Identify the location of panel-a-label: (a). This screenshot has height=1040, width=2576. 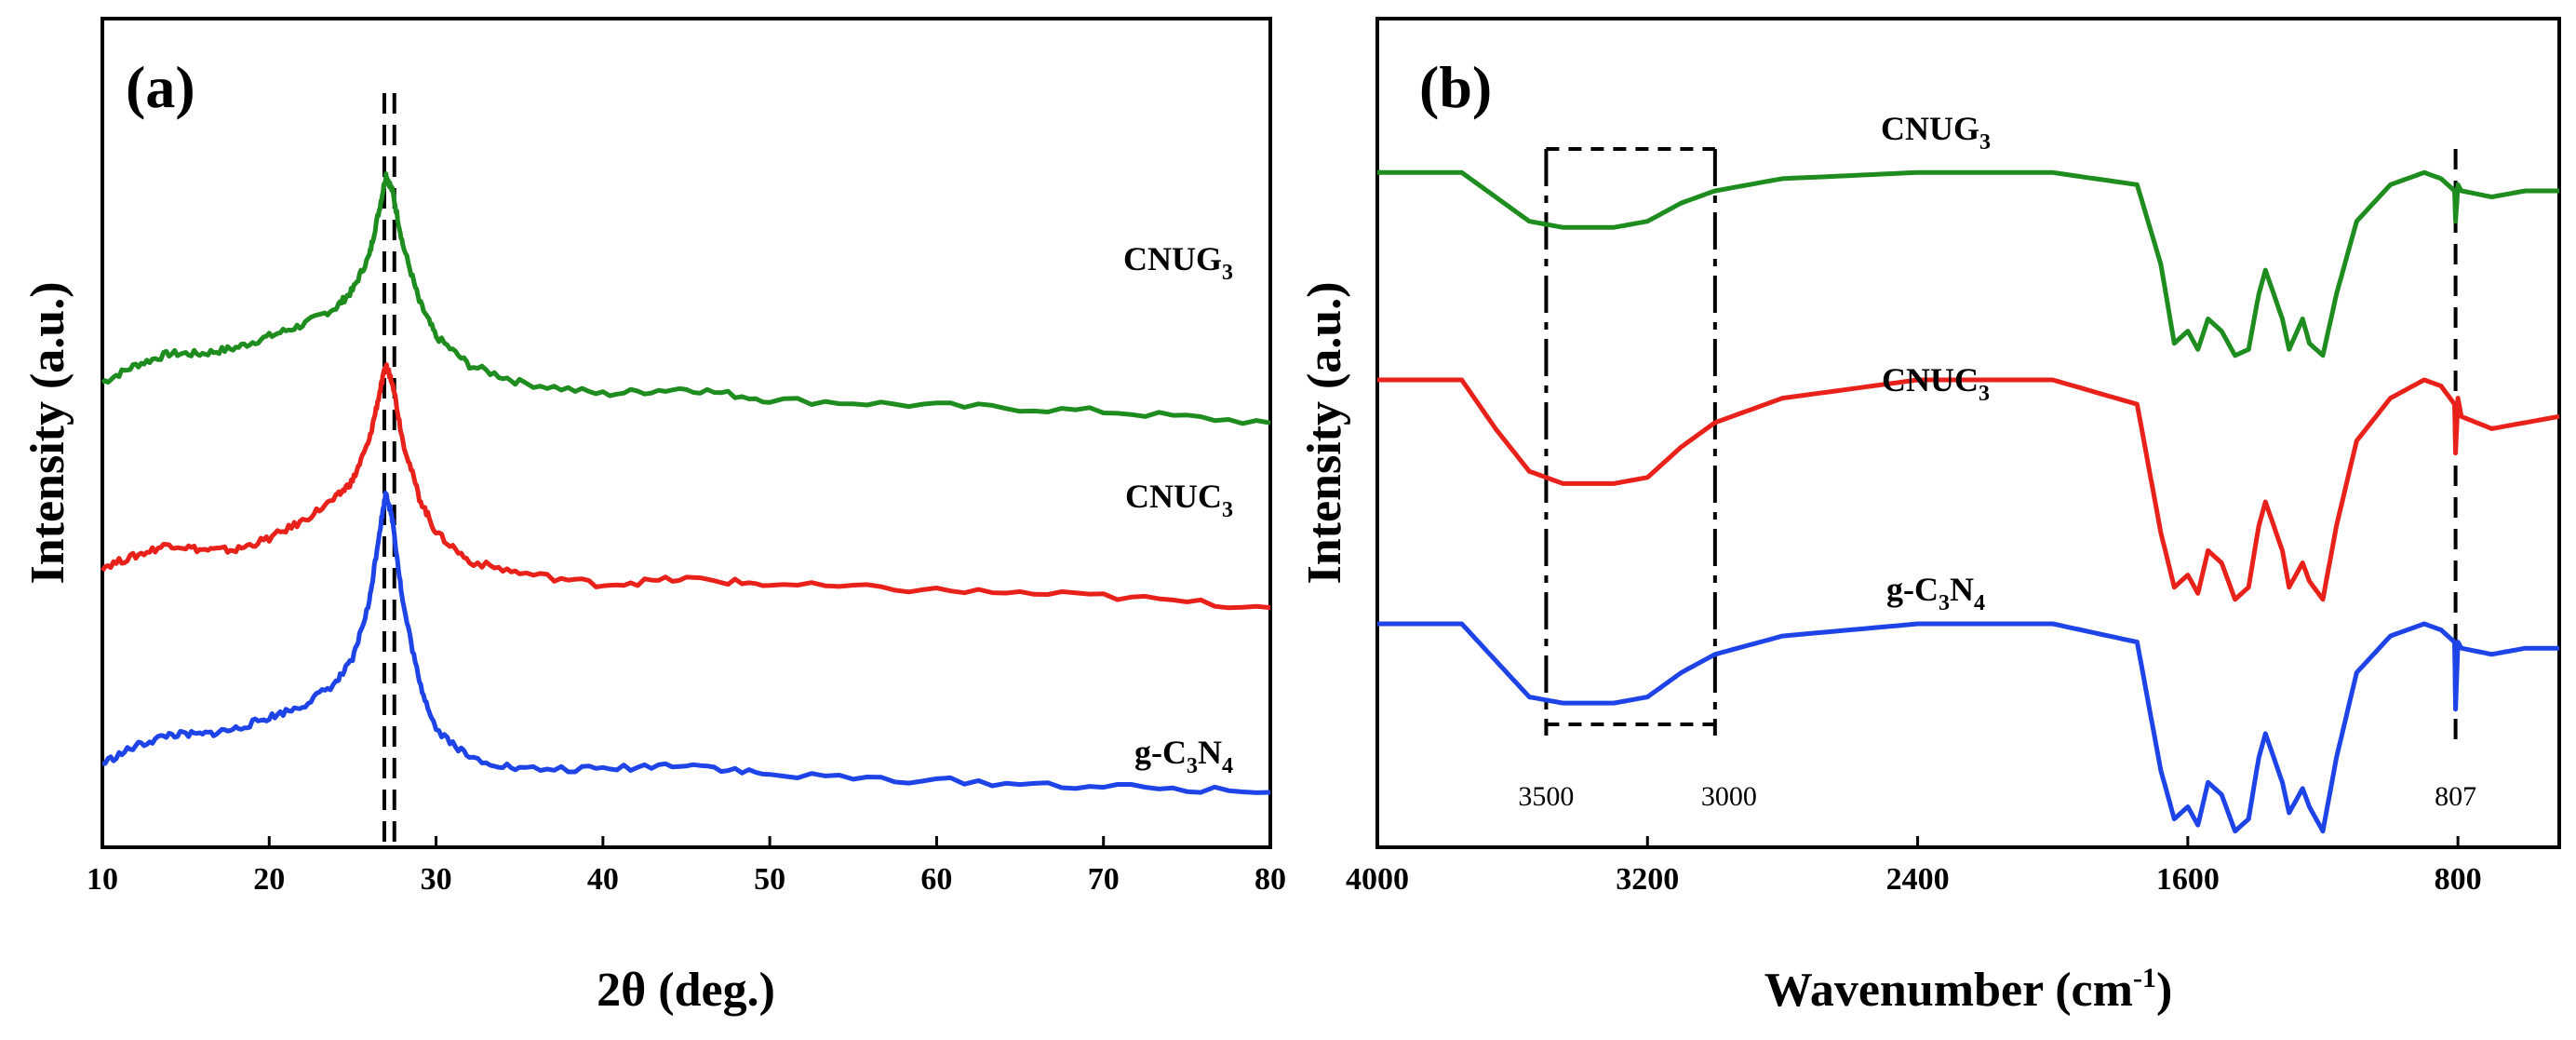
(160, 87).